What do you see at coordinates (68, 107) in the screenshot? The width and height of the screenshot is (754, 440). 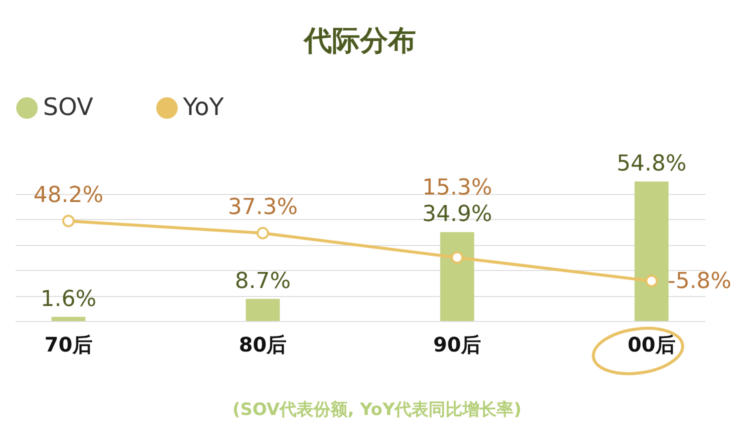 I see `legend-label: SOV` at bounding box center [68, 107].